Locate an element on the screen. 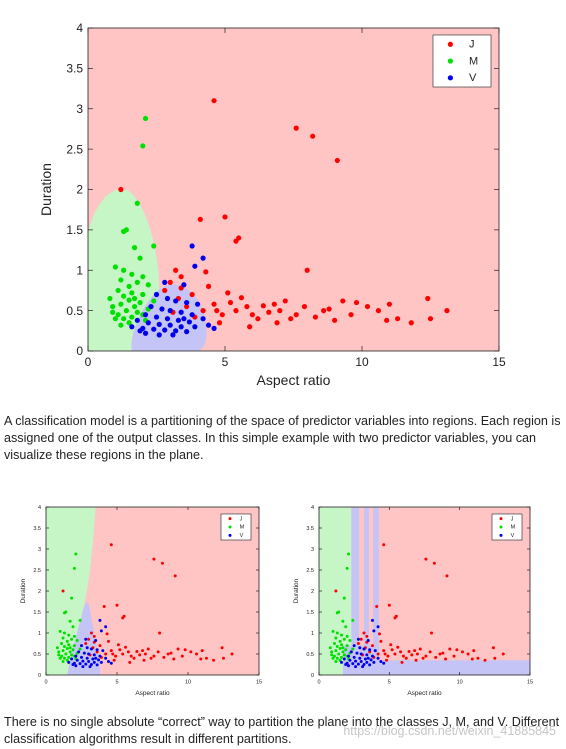 This screenshot has height=749, width=566. y-tick-label: 3 is located at coordinates (79, 109).